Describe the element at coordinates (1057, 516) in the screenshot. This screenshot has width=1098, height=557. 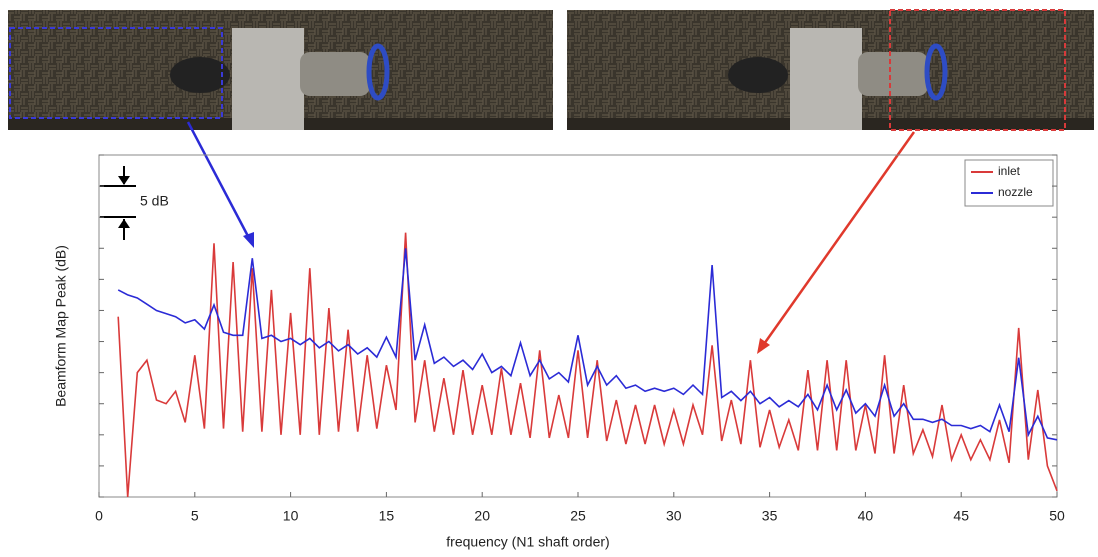
I see `x-tick-label: 50` at that location.